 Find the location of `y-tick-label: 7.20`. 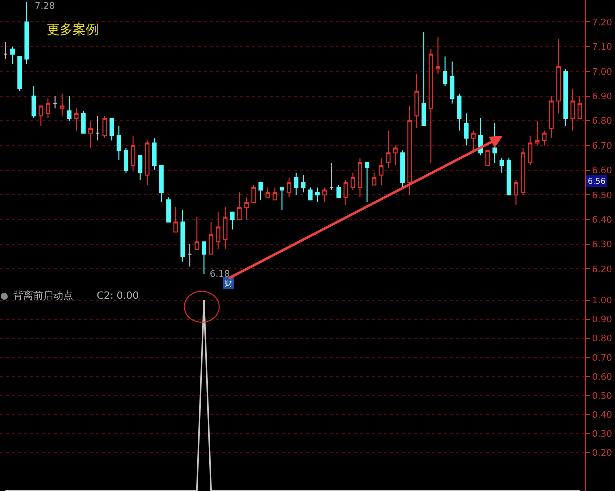

y-tick-label: 7.20 is located at coordinates (602, 23).